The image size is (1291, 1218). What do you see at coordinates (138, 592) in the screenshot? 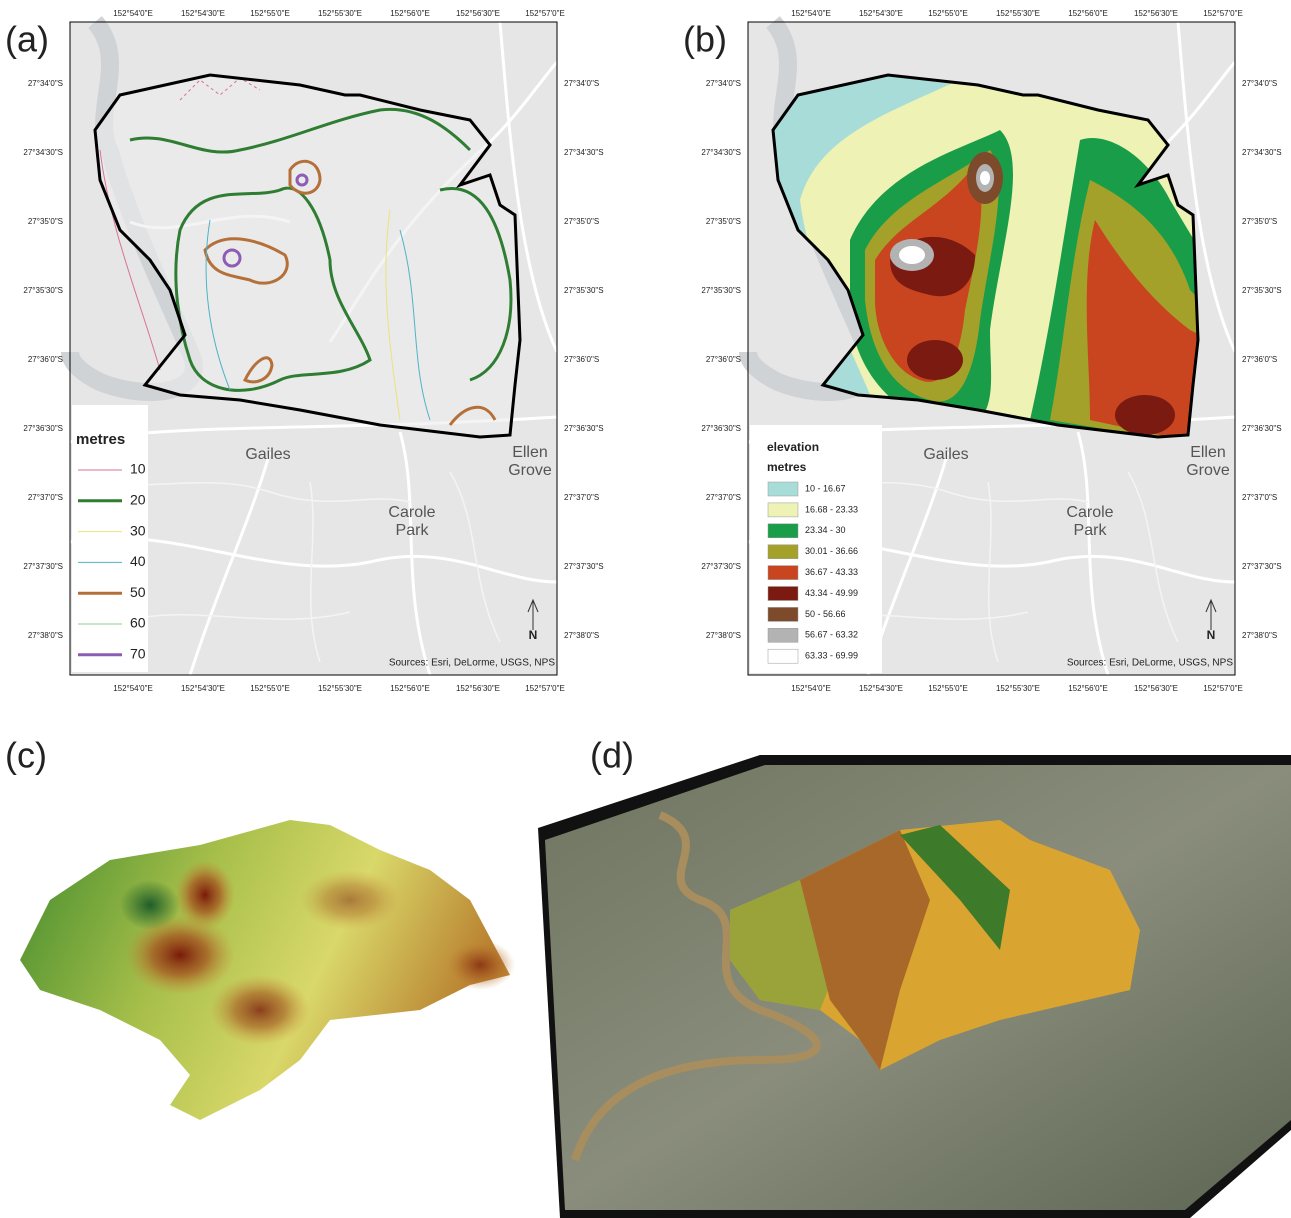
I see `legend-label: 50` at bounding box center [138, 592].